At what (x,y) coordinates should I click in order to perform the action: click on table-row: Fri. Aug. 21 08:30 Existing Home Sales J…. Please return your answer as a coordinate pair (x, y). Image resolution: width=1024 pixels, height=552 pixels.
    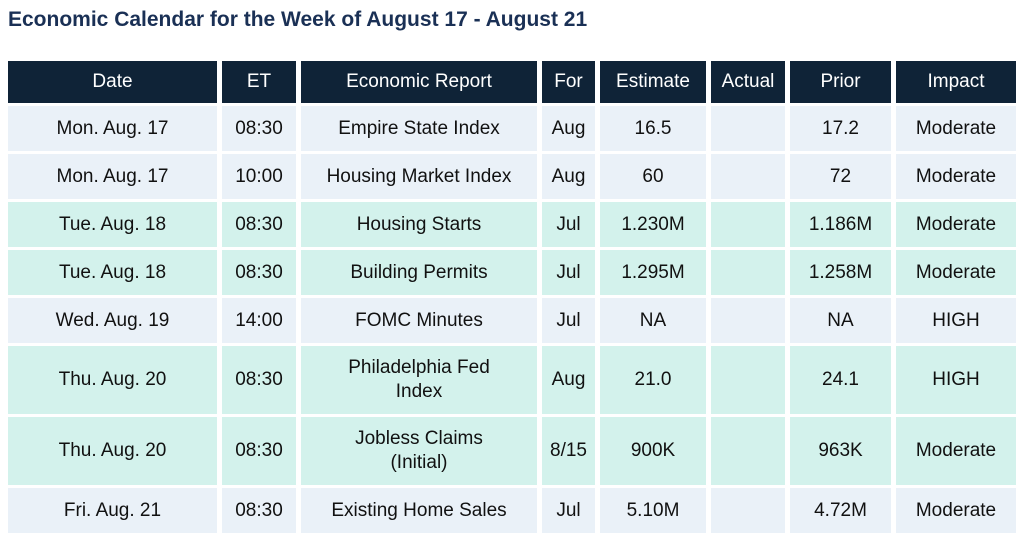
    Looking at the image, I should click on (512, 510).